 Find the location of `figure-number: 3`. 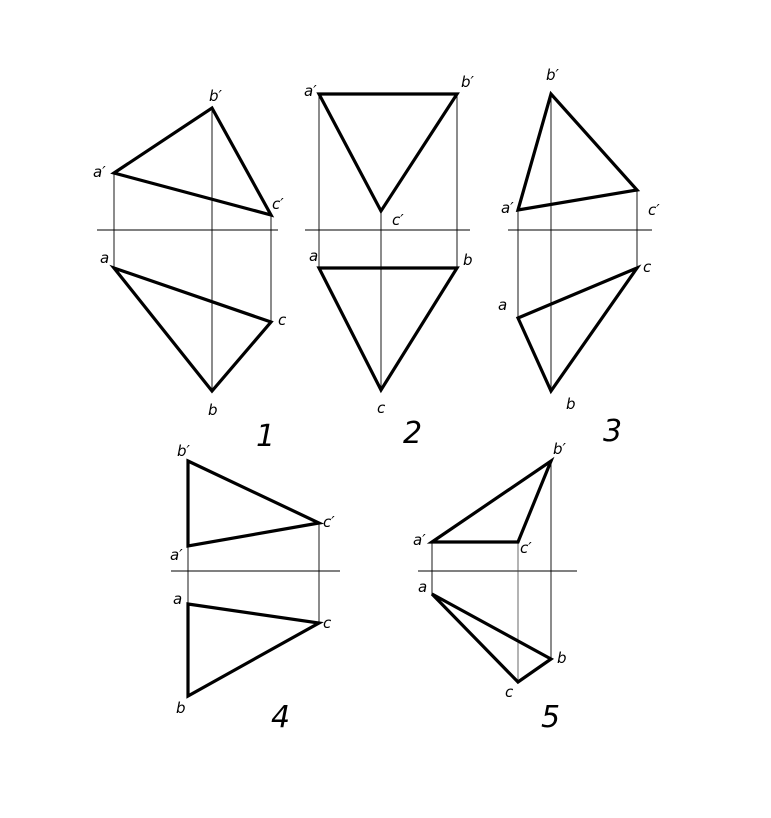

figure-number: 3 is located at coordinates (612, 431).